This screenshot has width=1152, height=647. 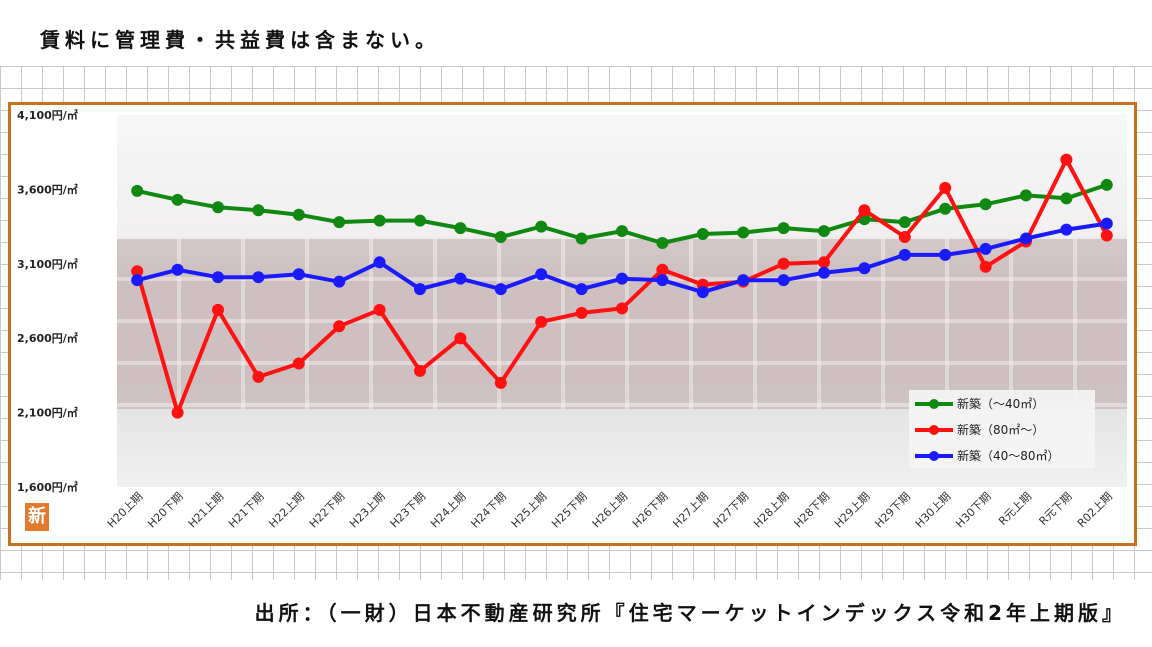 I want to click on x-tick-label: H25上期, so click(x=529, y=510).